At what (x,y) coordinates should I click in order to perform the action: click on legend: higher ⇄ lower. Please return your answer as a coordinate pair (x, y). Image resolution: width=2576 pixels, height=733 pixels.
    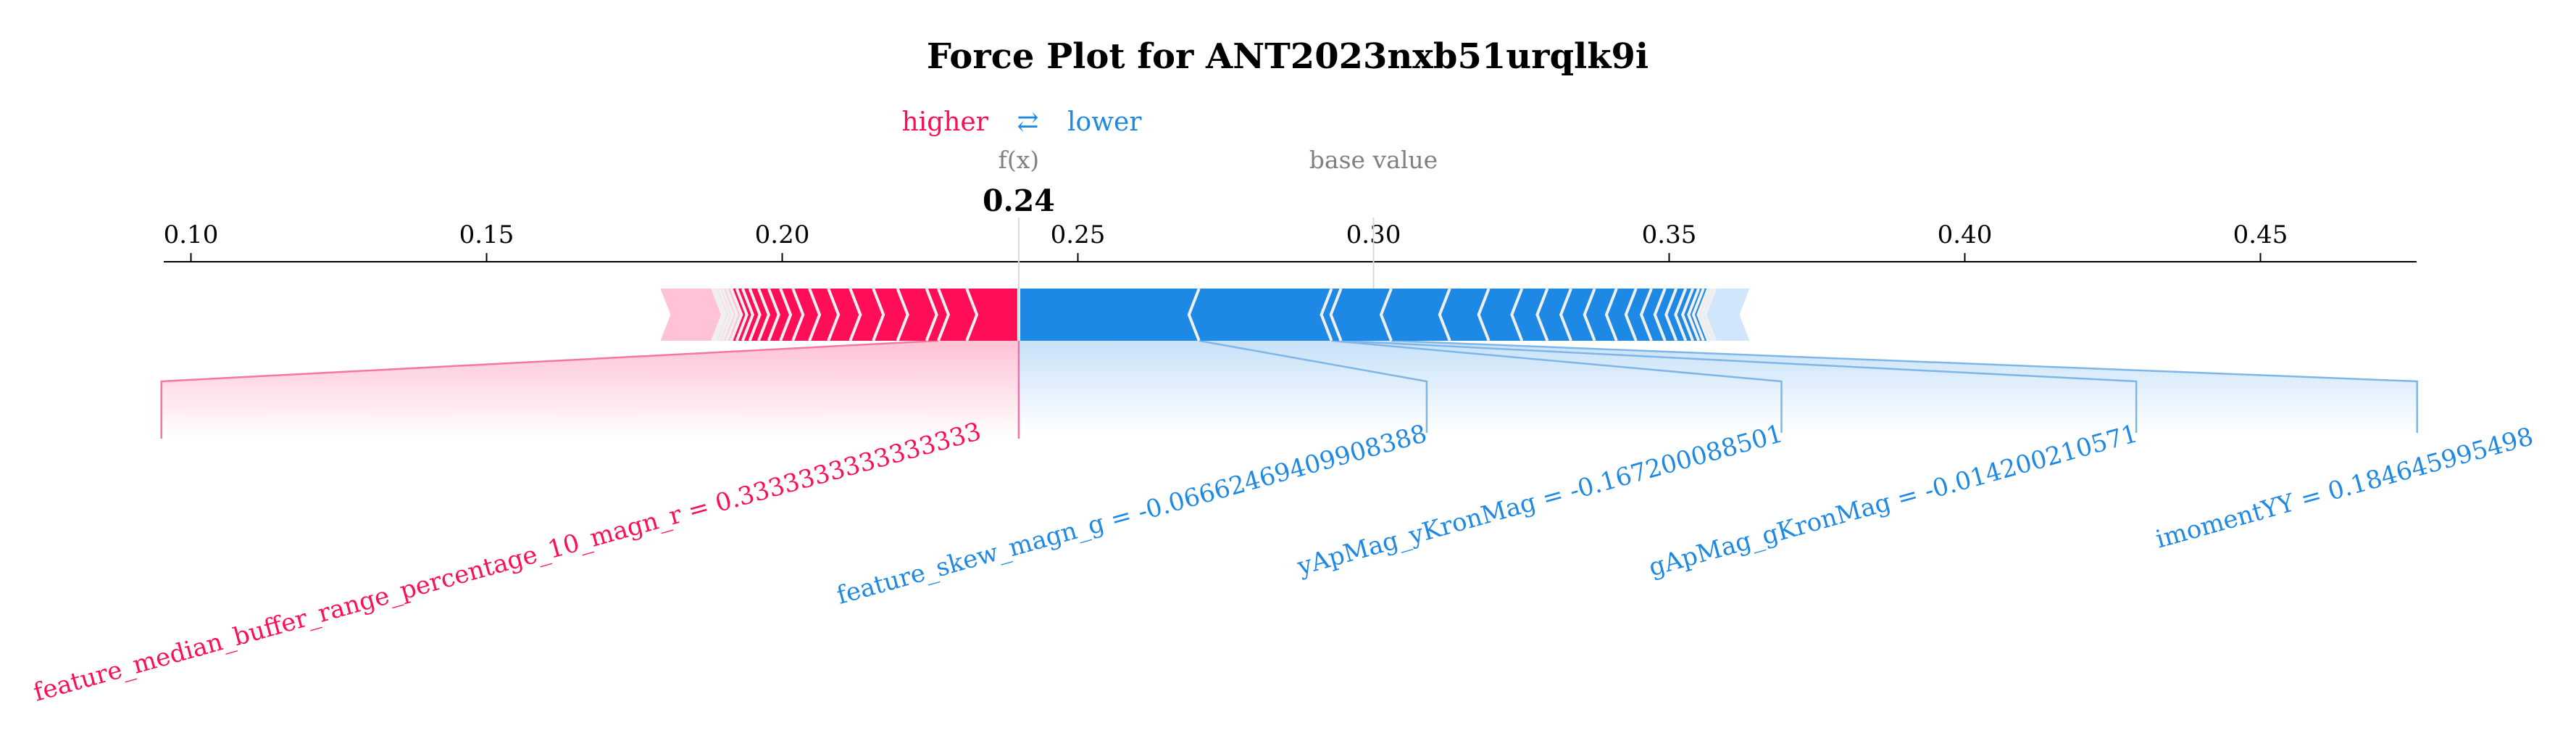
    Looking at the image, I should click on (1021, 122).